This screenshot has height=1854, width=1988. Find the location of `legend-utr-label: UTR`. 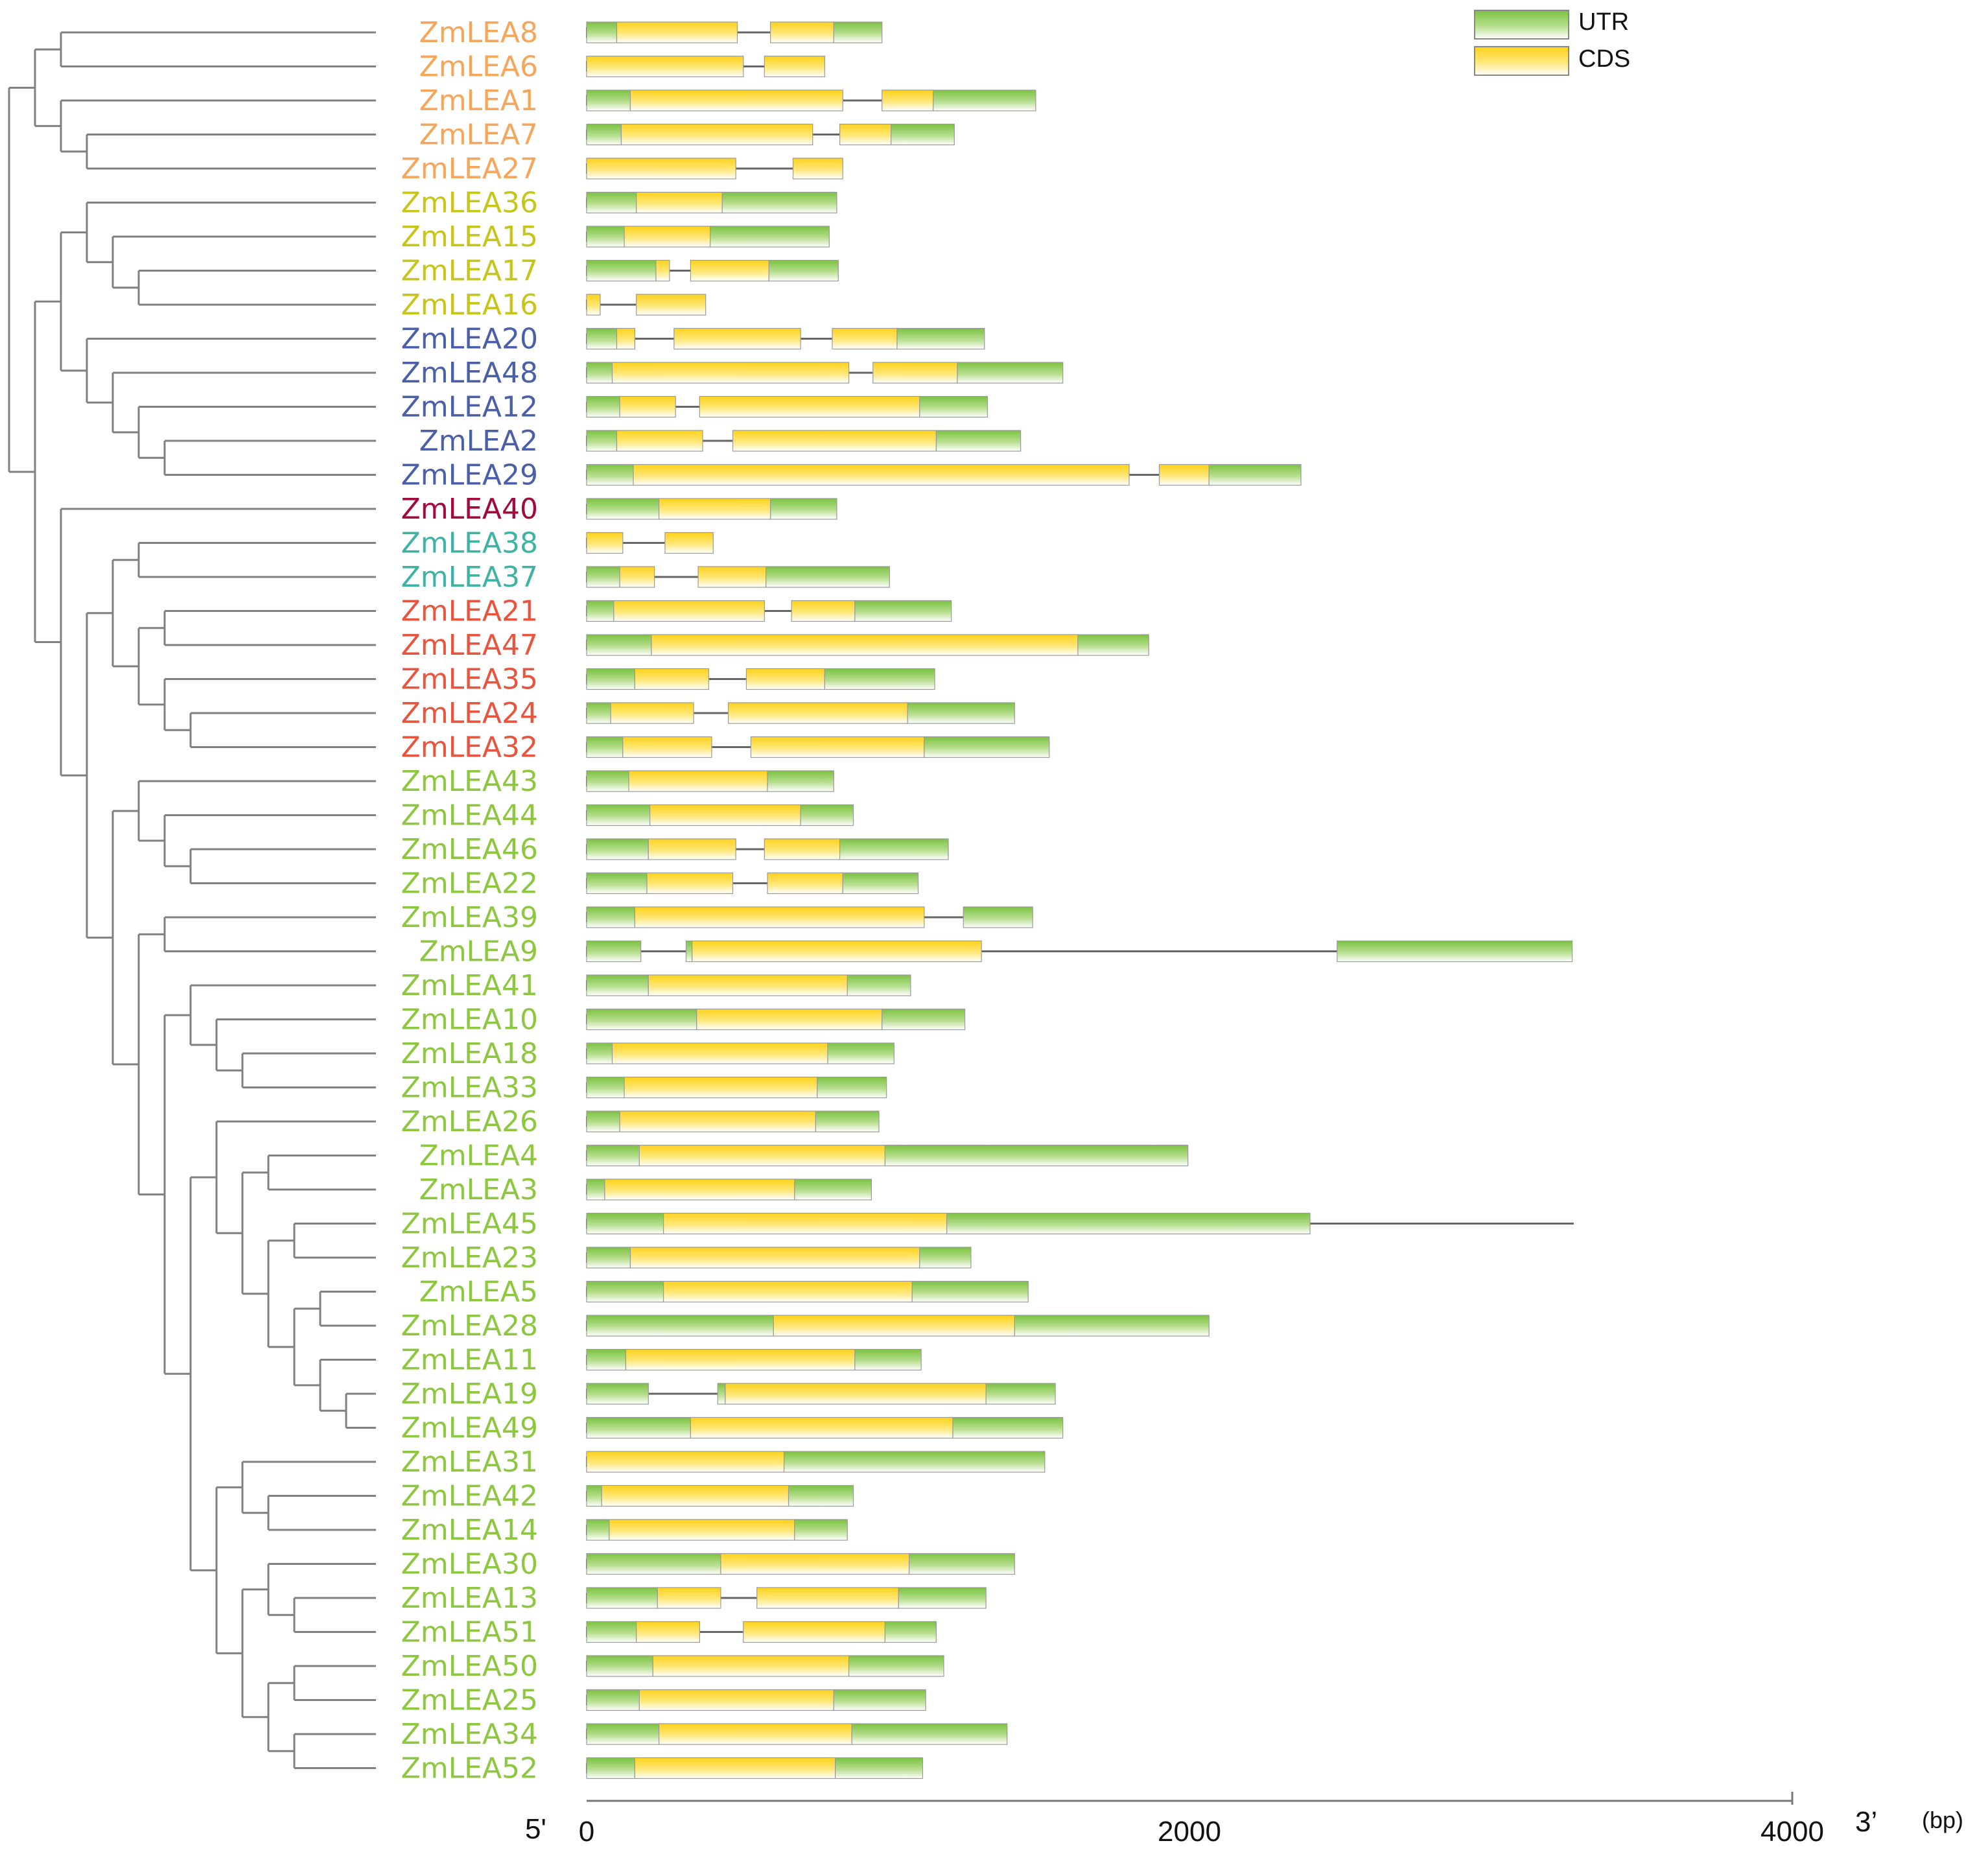

legend-utr-label: UTR is located at coordinates (1604, 22).